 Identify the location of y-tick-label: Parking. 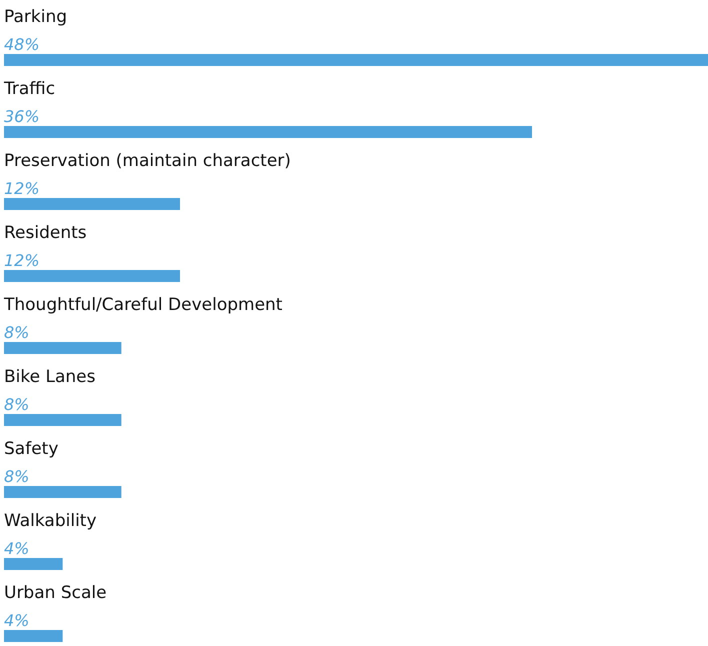
(36, 17).